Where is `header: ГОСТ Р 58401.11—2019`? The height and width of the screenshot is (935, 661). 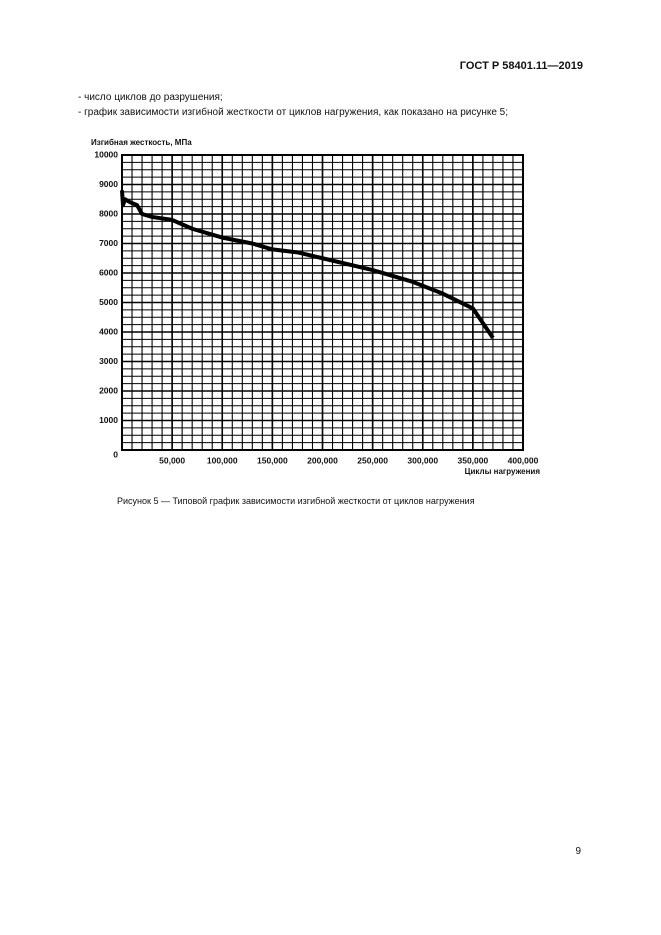 header: ГОСТ Р 58401.11—2019 is located at coordinates (521, 66).